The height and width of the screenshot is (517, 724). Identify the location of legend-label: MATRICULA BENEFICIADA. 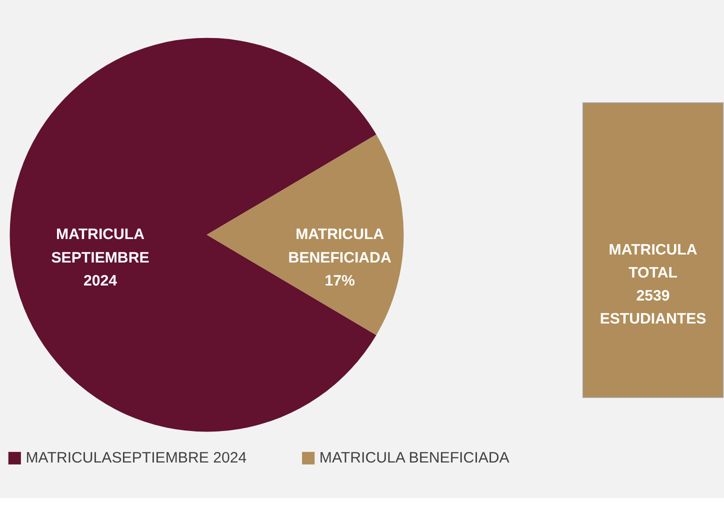
(414, 458).